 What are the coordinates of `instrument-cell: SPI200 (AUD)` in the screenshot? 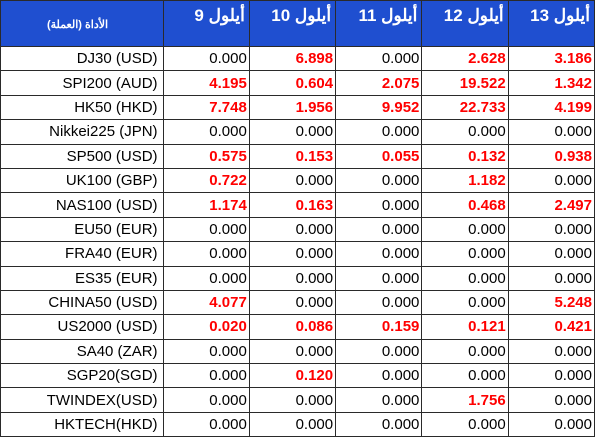 It's located at (82, 83).